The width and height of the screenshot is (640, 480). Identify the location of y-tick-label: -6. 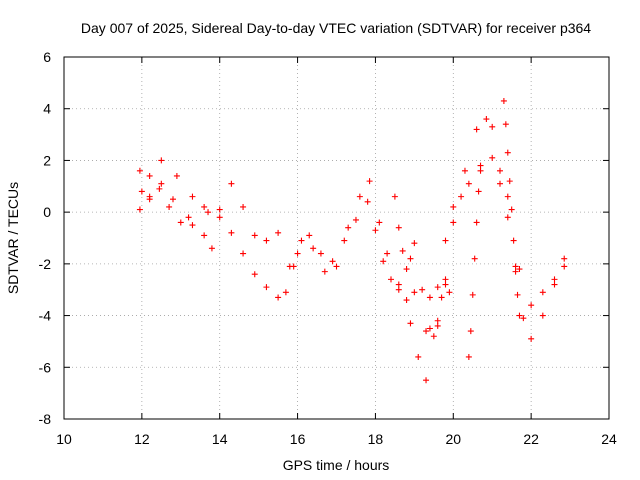
(45, 367).